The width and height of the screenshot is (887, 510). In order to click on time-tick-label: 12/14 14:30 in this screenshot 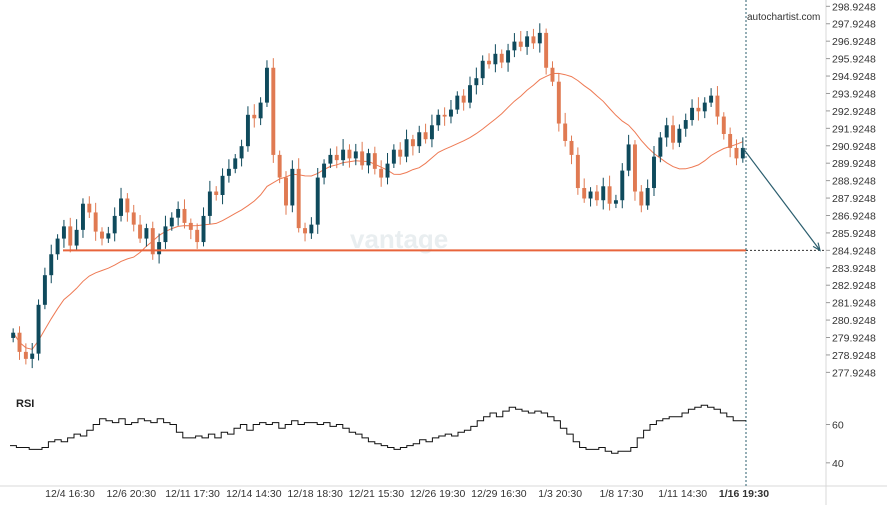, I will do `click(254, 494)`.